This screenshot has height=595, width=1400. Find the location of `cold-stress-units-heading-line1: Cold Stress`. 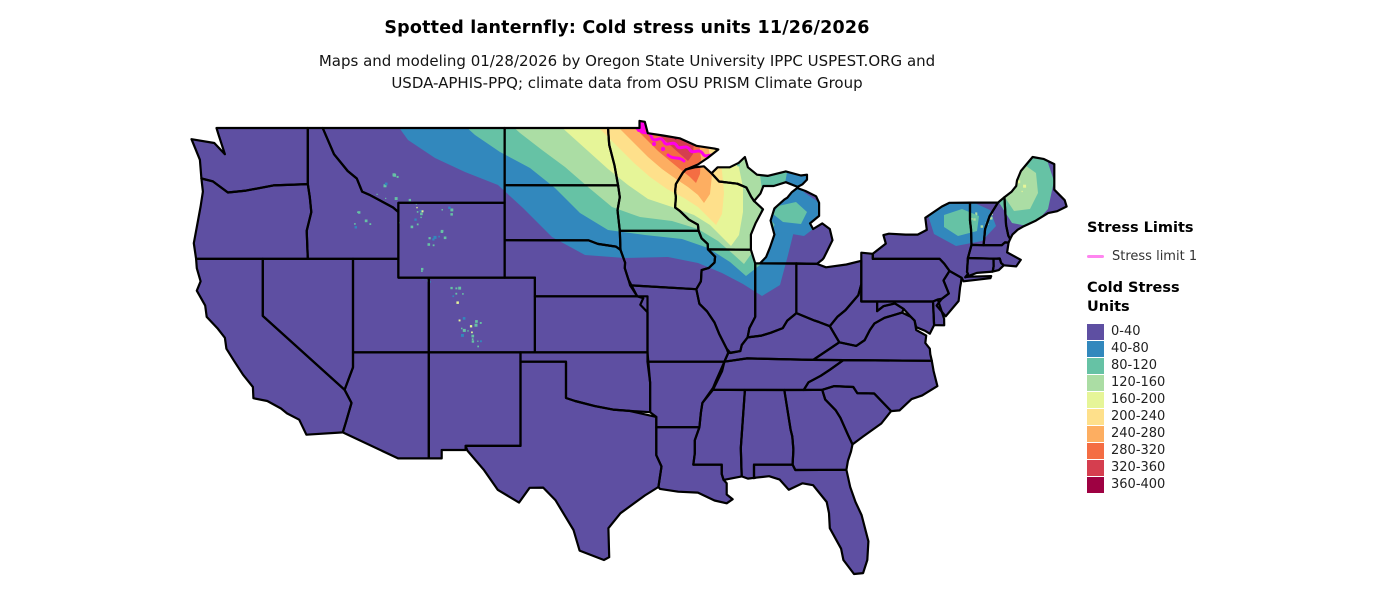

cold-stress-units-heading-line1: Cold Stress is located at coordinates (1133, 288).